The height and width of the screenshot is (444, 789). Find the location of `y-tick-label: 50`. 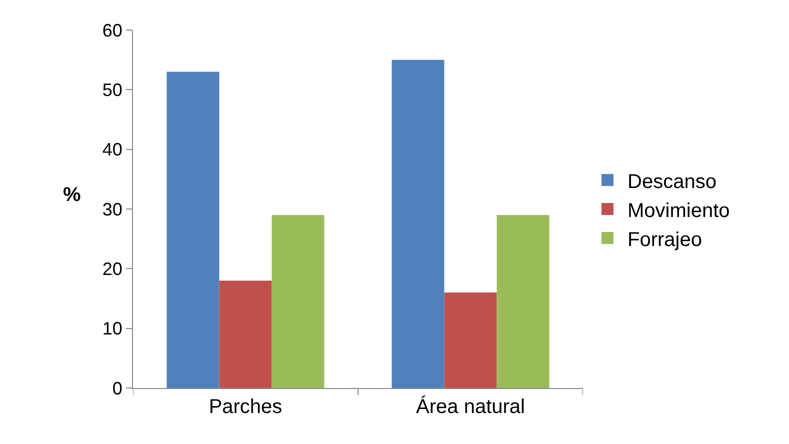

y-tick-label: 50 is located at coordinates (112, 90).